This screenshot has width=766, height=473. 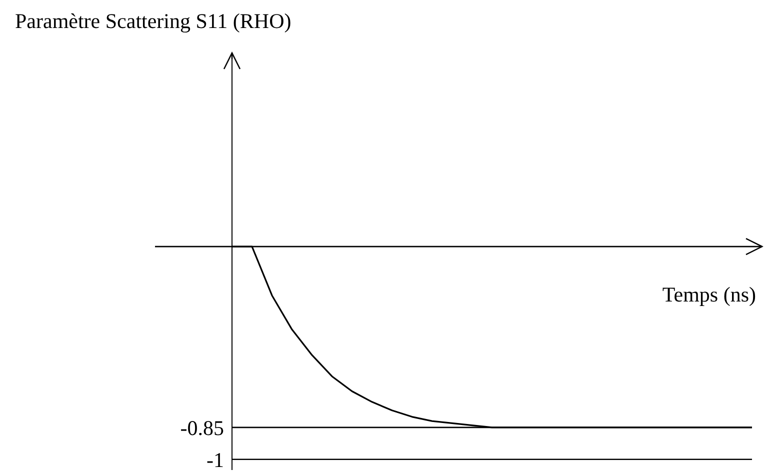 What do you see at coordinates (202, 428) in the screenshot?
I see `y-tick-label: -0.85` at bounding box center [202, 428].